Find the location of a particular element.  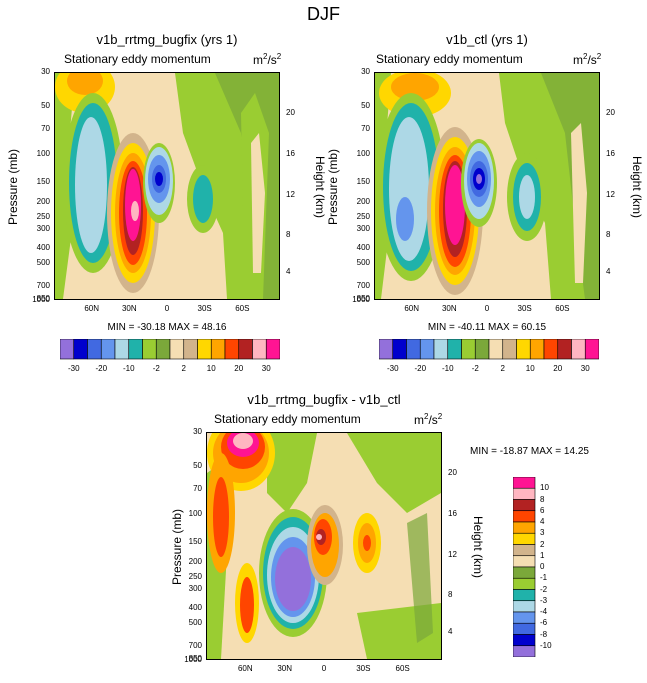

colorbar-top-label: -10 is located at coordinates (128, 368).